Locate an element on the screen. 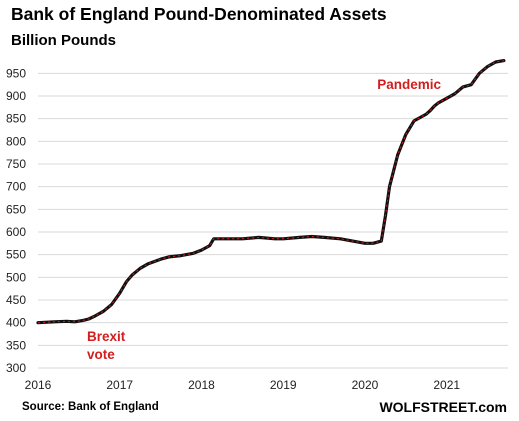  y-tick-label: 550 is located at coordinates (16, 255).